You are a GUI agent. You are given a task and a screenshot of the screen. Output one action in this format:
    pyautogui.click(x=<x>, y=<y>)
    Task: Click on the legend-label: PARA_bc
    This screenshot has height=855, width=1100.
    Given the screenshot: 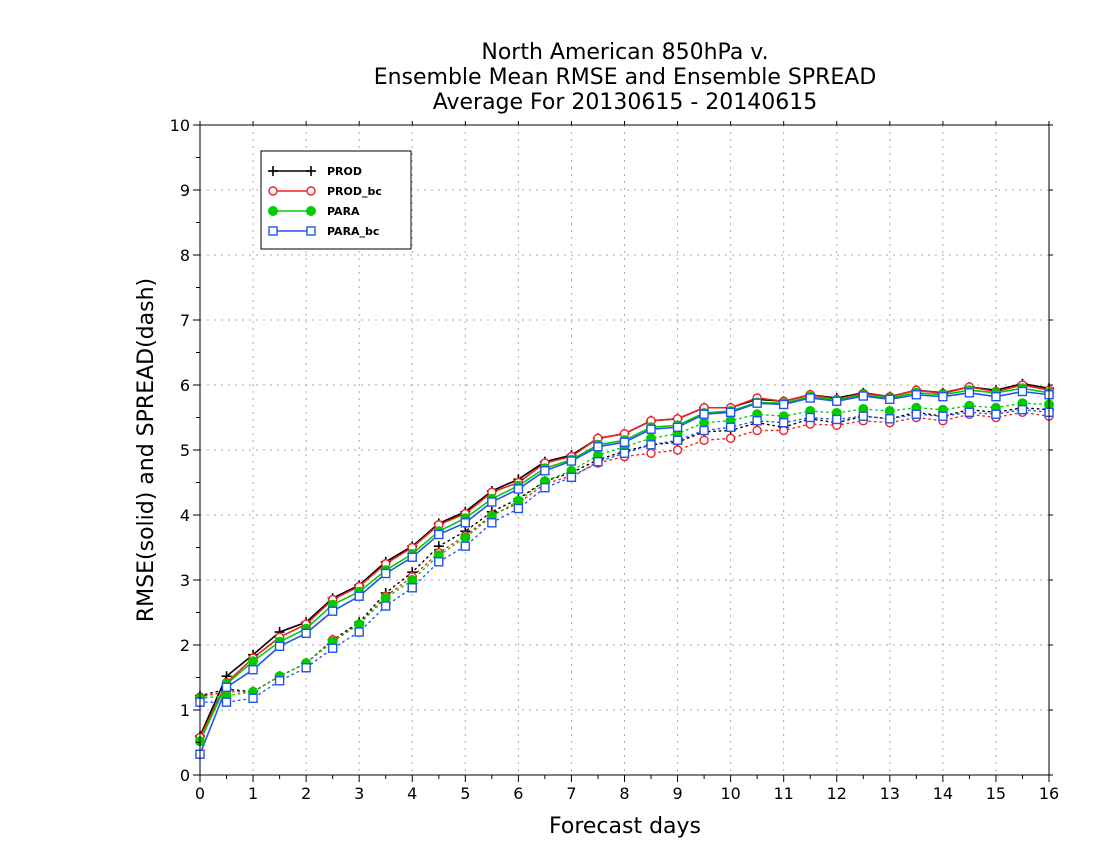 What is the action you would take?
    pyautogui.click(x=353, y=231)
    